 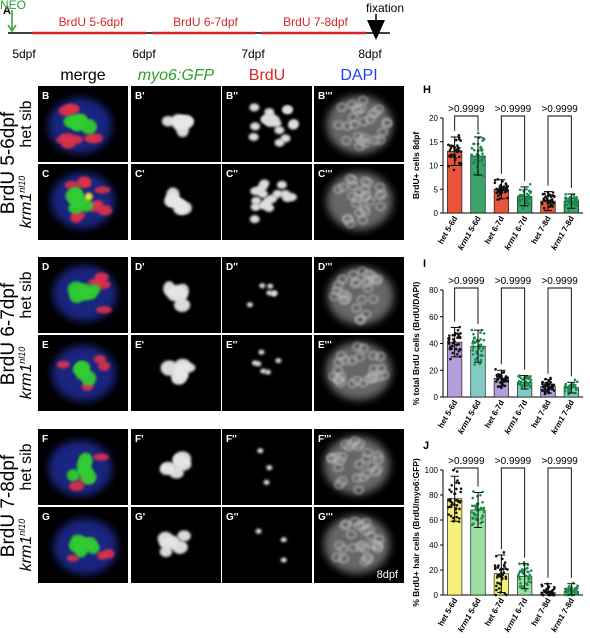 I want to click on tile-letter: D', so click(x=140, y=267).